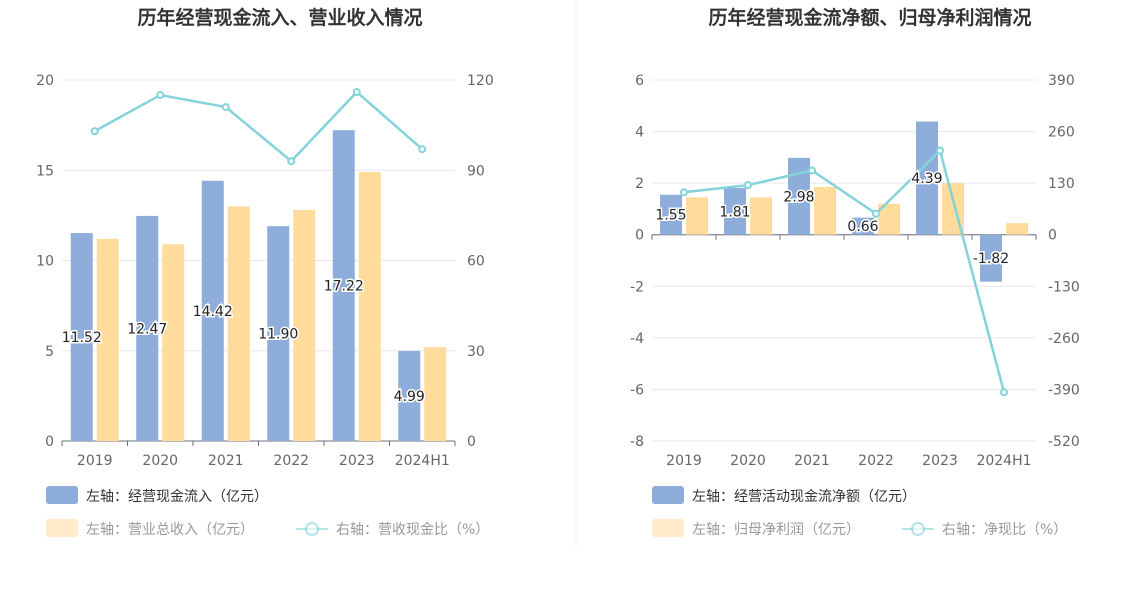  I want to click on bar-data-label: 1.55, so click(670, 216).